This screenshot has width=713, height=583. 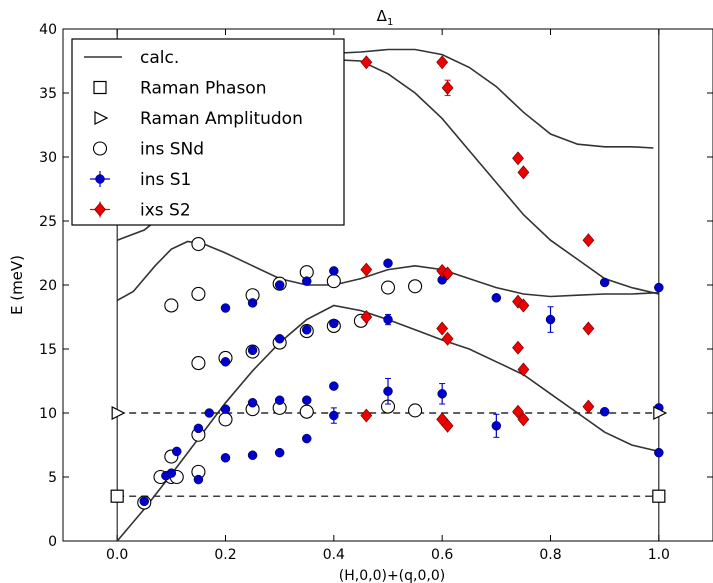 I want to click on y-tick-label: 0, so click(x=52, y=542).